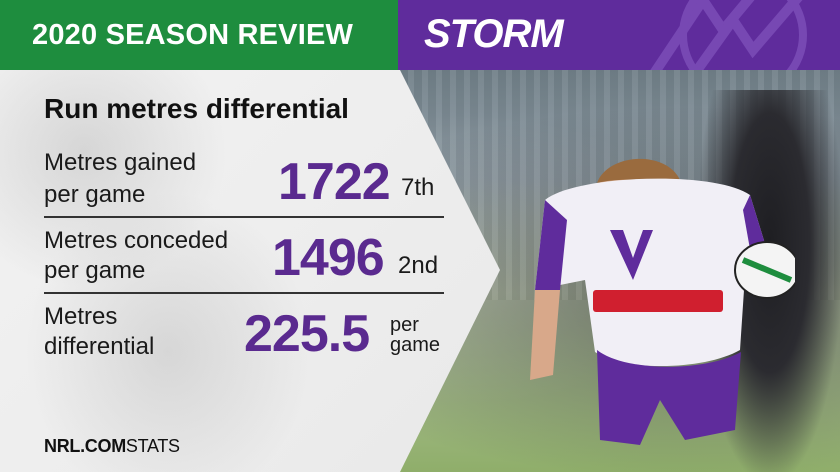 The height and width of the screenshot is (472, 840). Describe the element at coordinates (99, 346) in the screenshot. I see `stat-label-line2: differential` at that location.